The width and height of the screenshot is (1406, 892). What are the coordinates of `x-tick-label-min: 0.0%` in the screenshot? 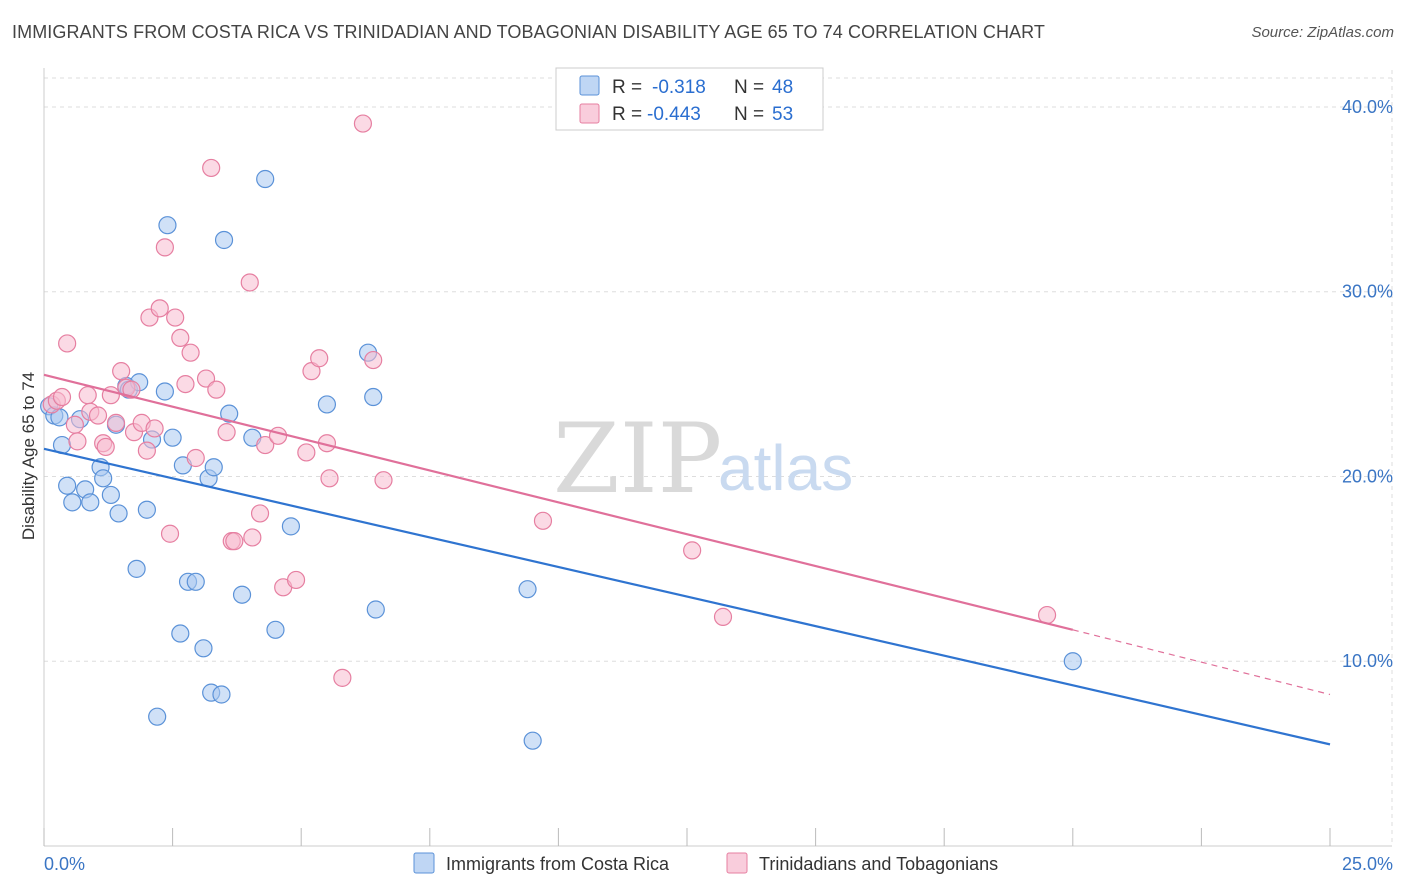 It's located at (64, 864).